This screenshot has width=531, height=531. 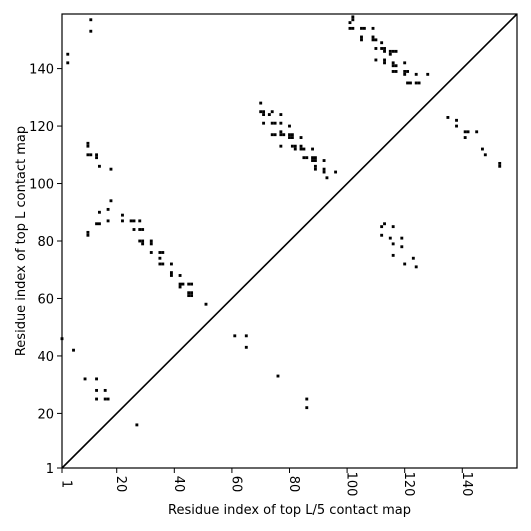 What do you see at coordinates (45, 242) in the screenshot?
I see `y-tick-label: 80` at bounding box center [45, 242].